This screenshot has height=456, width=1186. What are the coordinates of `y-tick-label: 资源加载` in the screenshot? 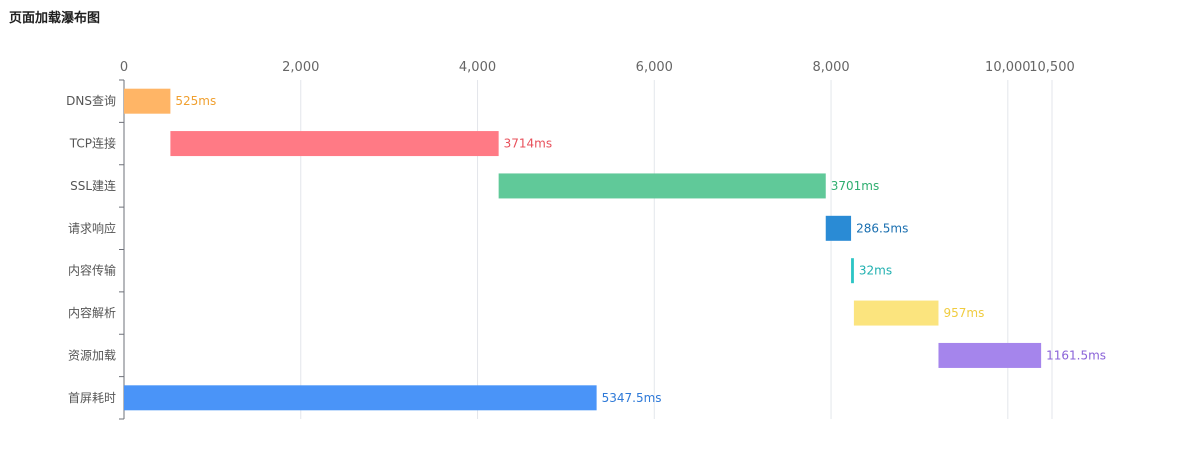 It's located at (92, 355).